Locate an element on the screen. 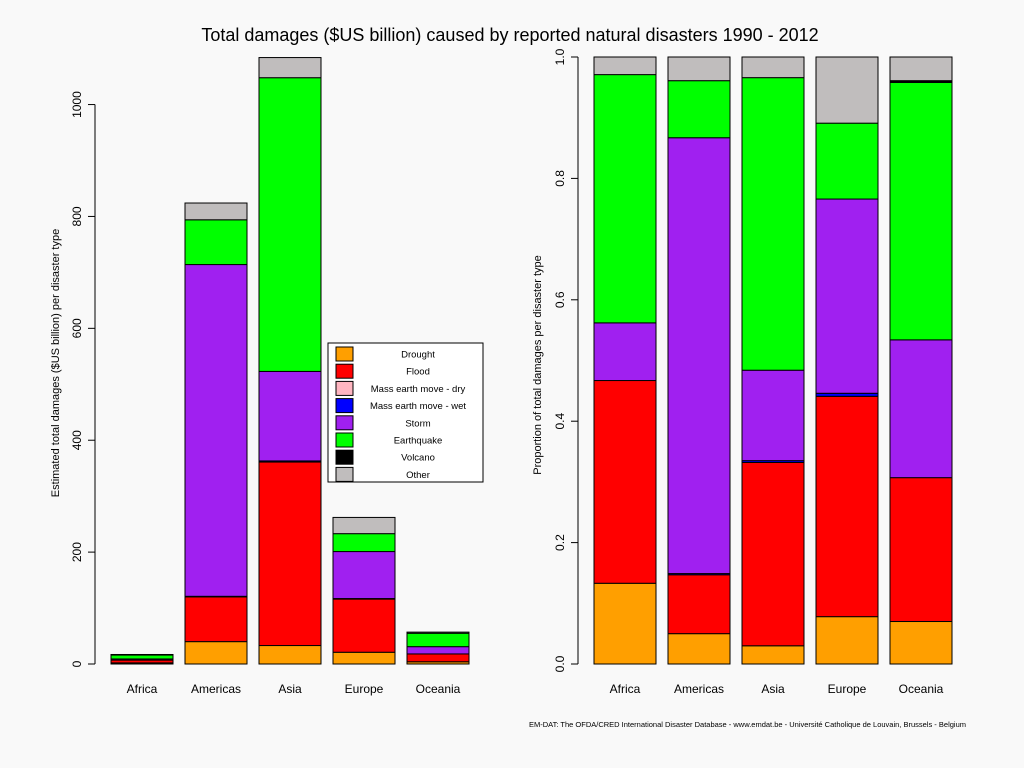  bar-1-europe-drought is located at coordinates (847, 640).